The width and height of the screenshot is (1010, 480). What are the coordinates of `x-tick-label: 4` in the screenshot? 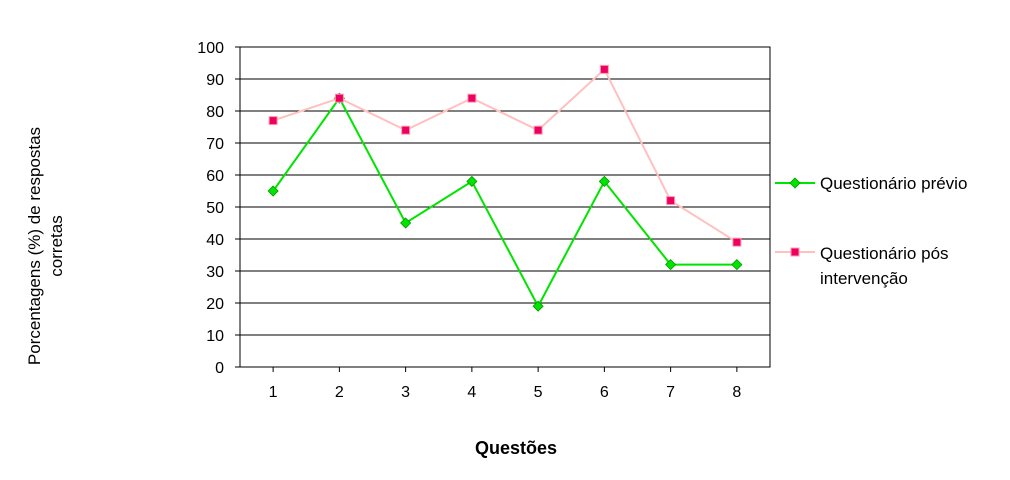 It's located at (471, 392).